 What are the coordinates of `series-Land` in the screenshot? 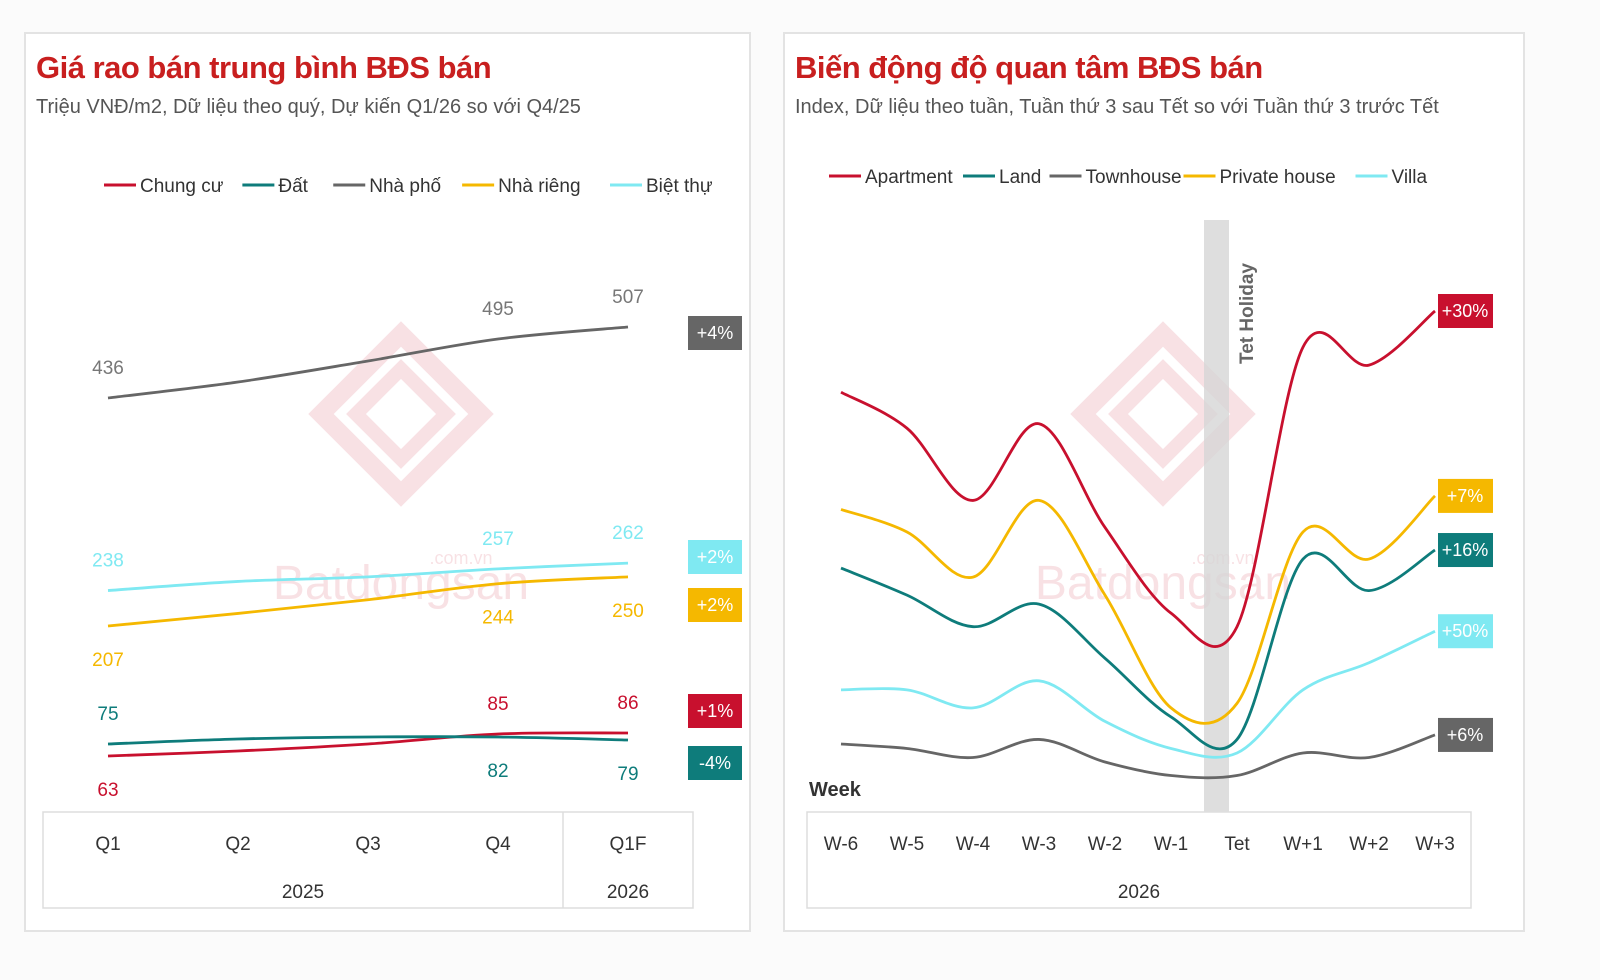 It's located at (1138, 649).